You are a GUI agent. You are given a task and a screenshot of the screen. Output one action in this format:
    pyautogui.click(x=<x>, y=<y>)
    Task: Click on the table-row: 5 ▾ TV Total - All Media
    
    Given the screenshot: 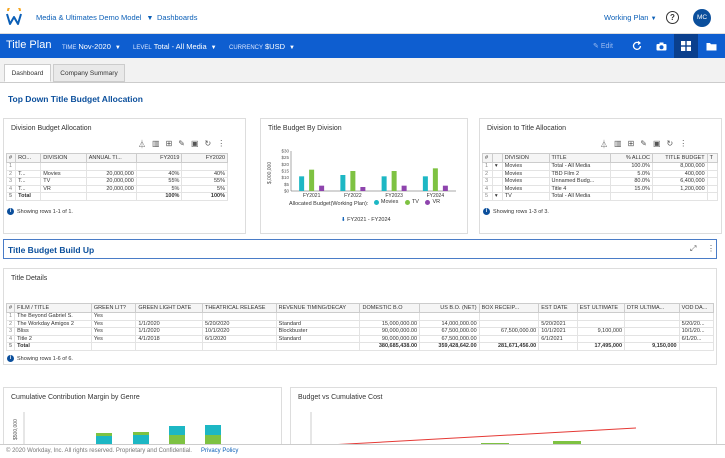 What is the action you would take?
    pyautogui.click(x=600, y=196)
    